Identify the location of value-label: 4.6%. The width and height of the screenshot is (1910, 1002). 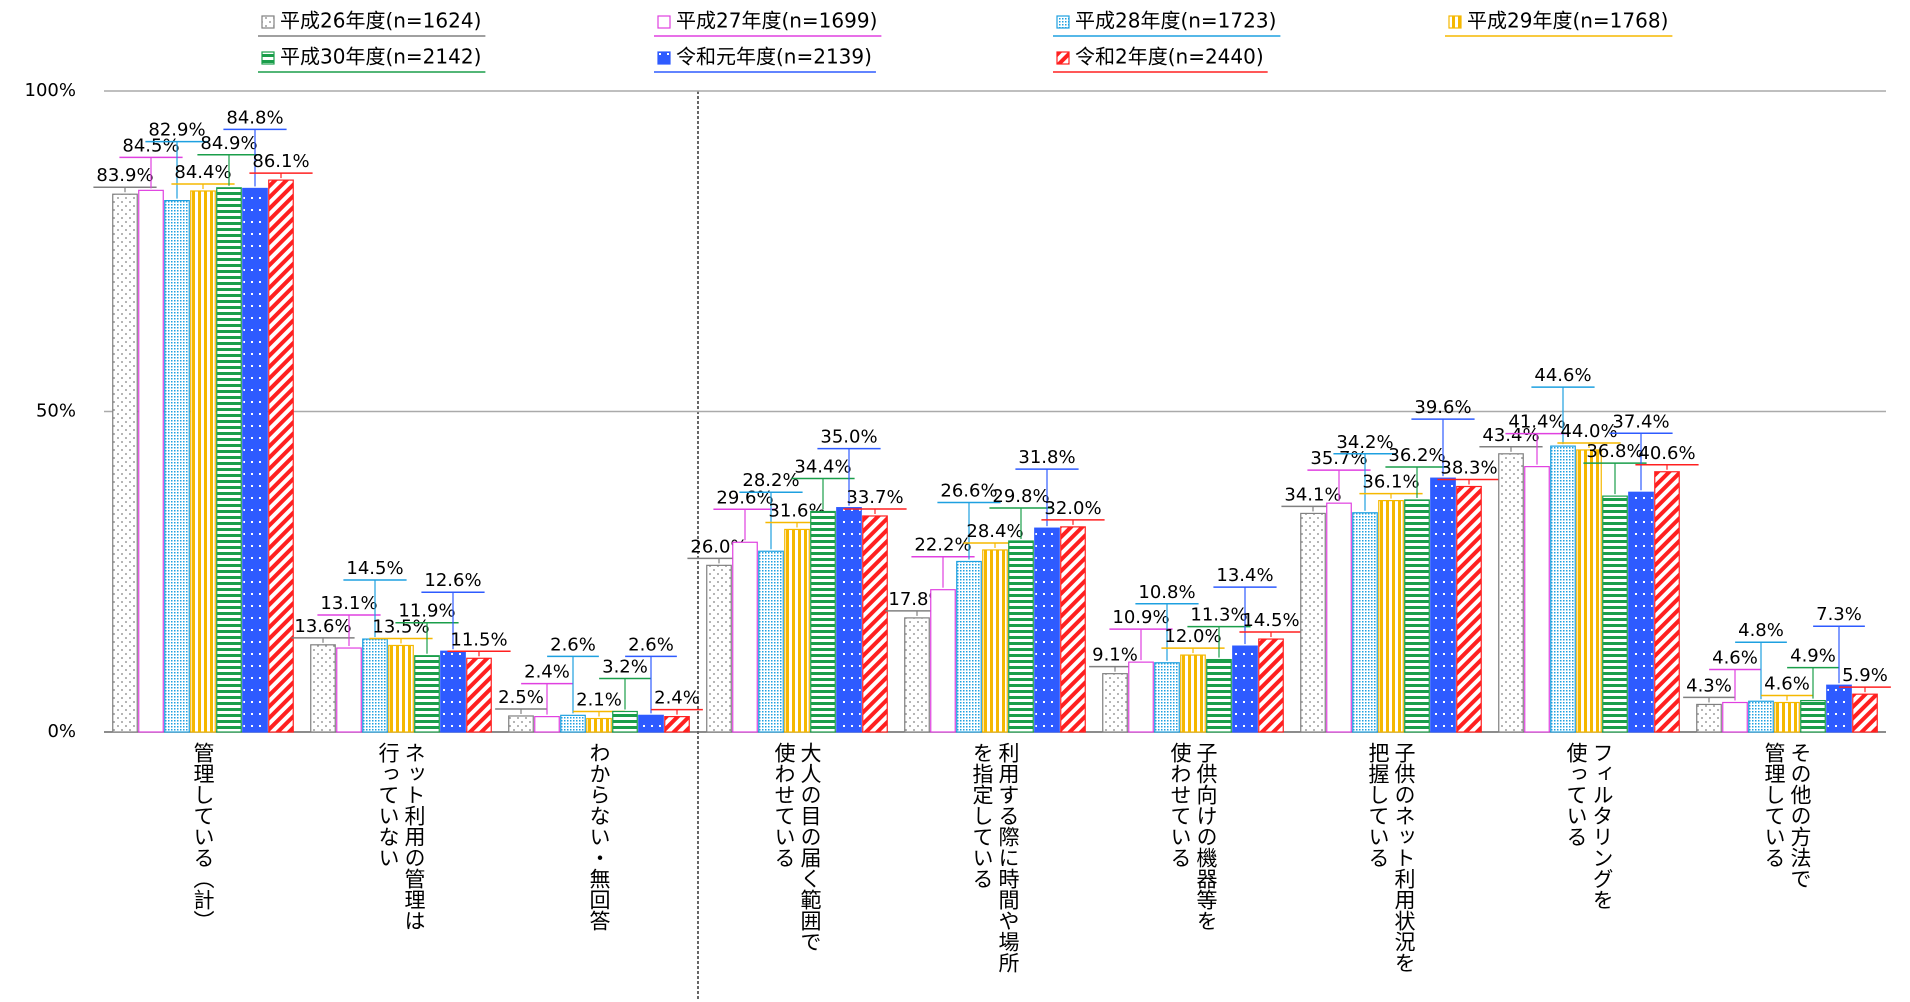
(1787, 684).